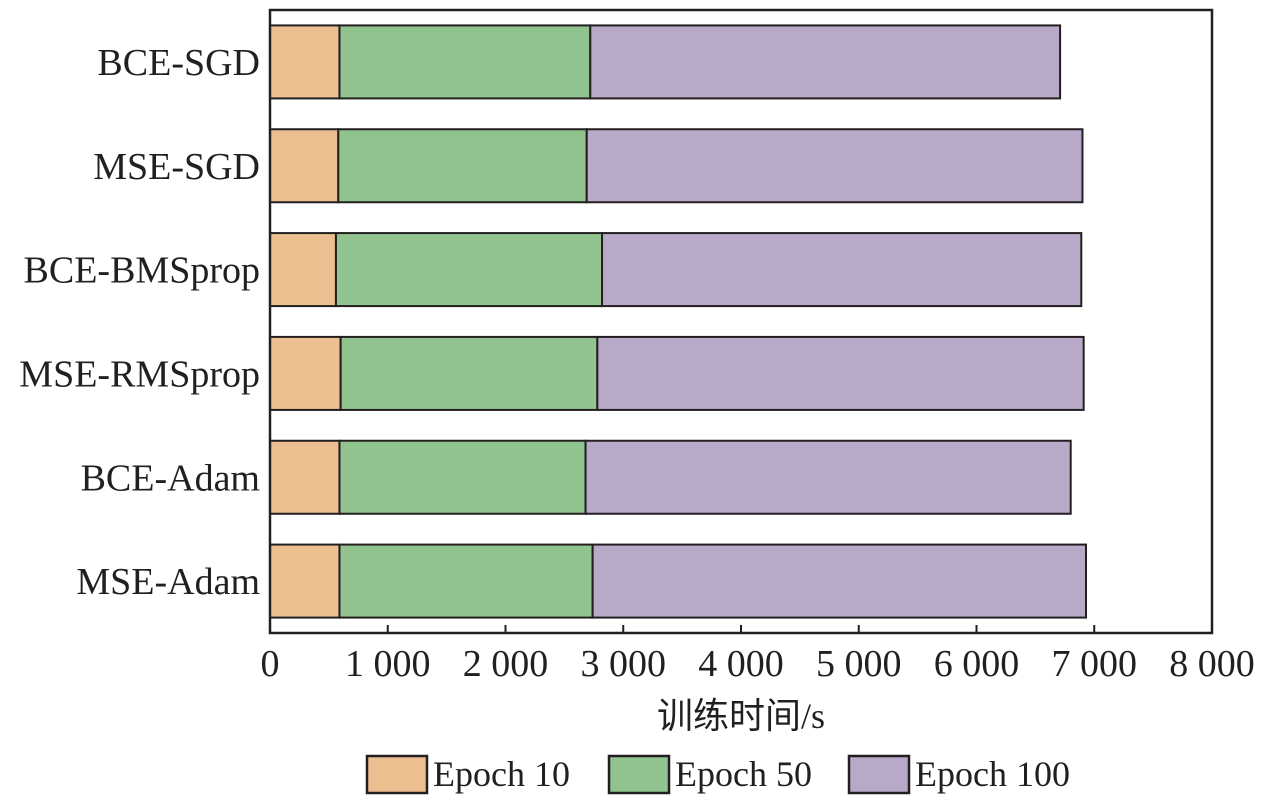 This screenshot has height=807, width=1276. Describe the element at coordinates (142, 271) in the screenshot. I see `category-label: BCE-BMSprop` at that location.